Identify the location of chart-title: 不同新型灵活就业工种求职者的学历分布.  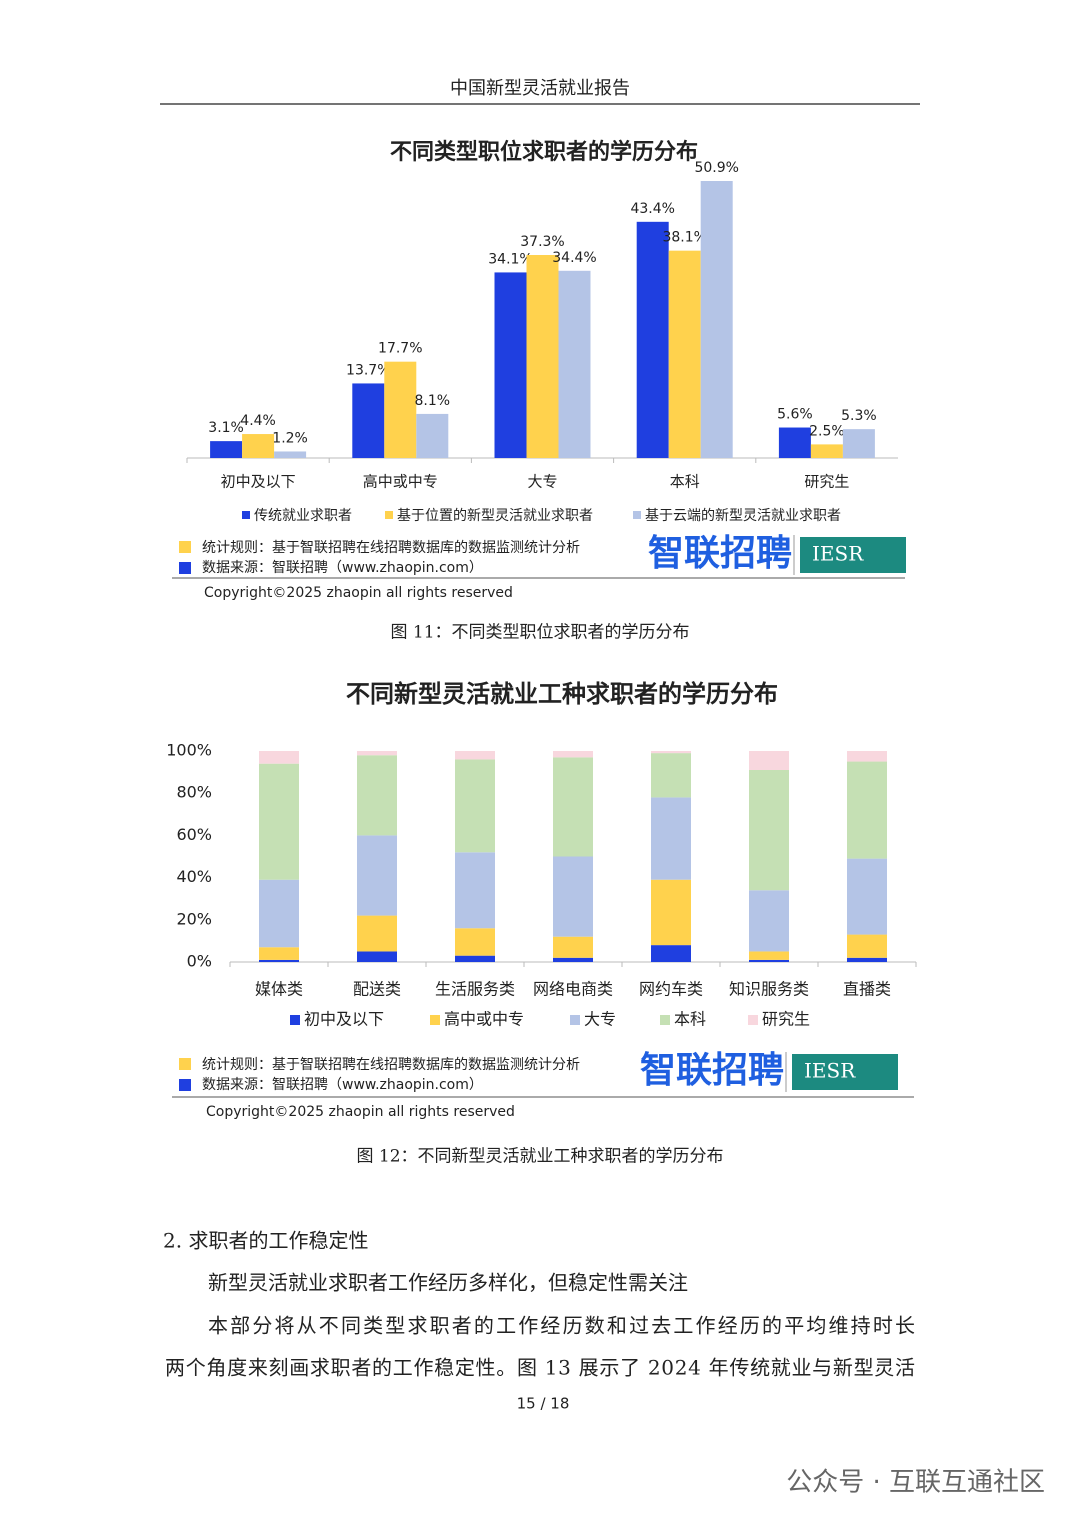
(562, 694).